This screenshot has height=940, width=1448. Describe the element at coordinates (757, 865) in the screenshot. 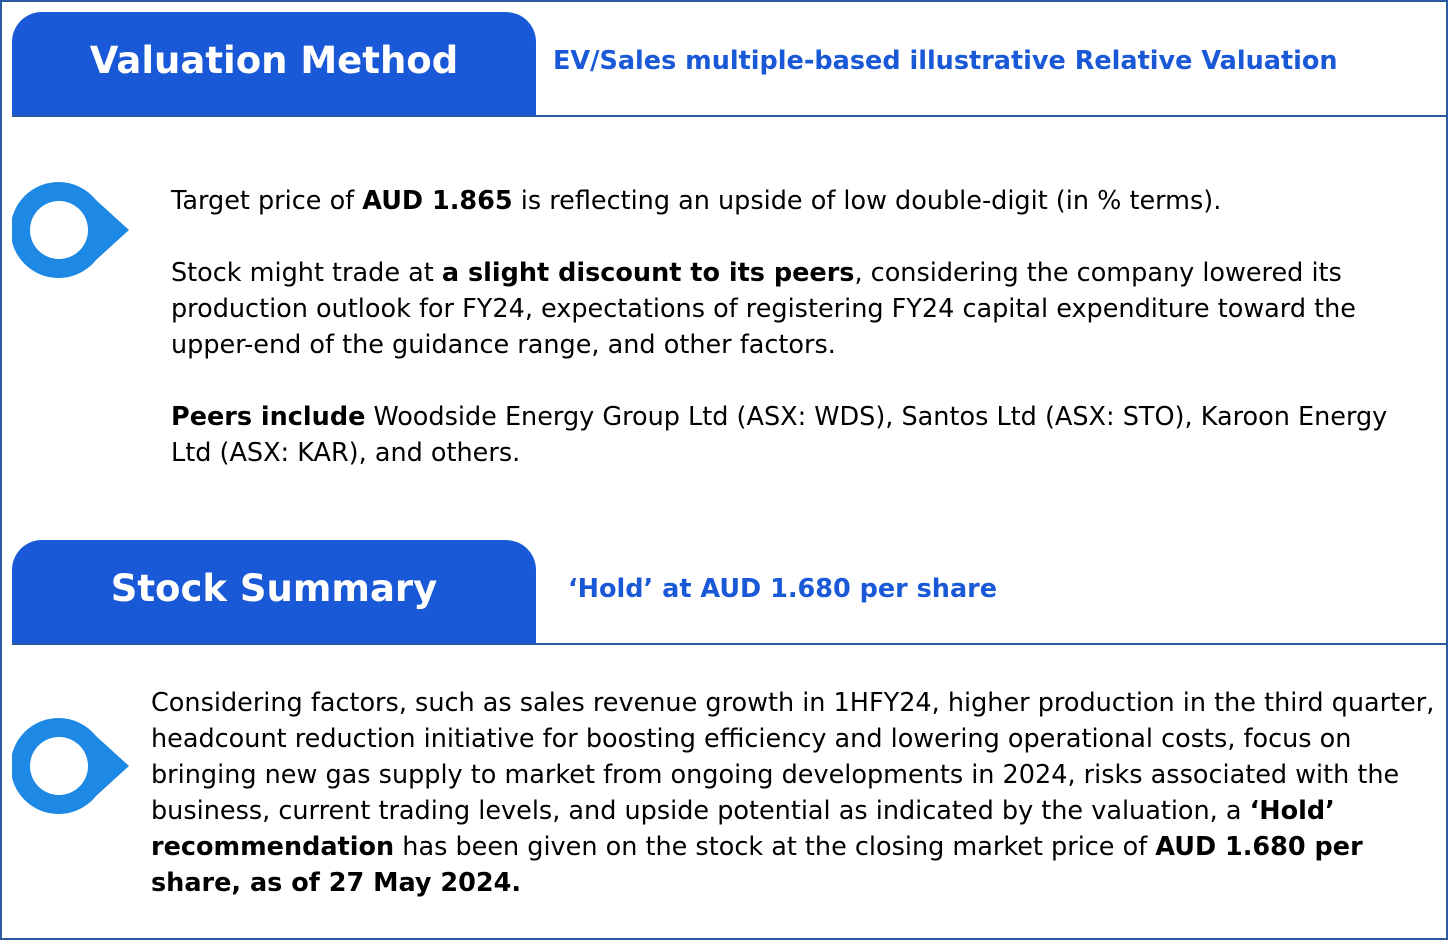

I see `closing-price-emphasis: AUD 1.680 per share, as of 27 May 2024.` at that location.